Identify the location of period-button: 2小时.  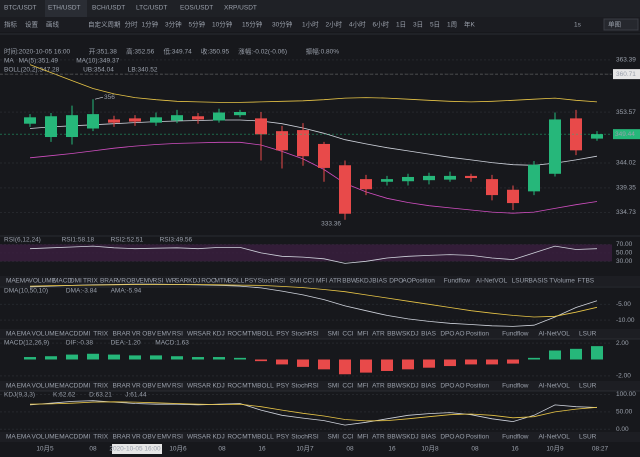
(334, 24).